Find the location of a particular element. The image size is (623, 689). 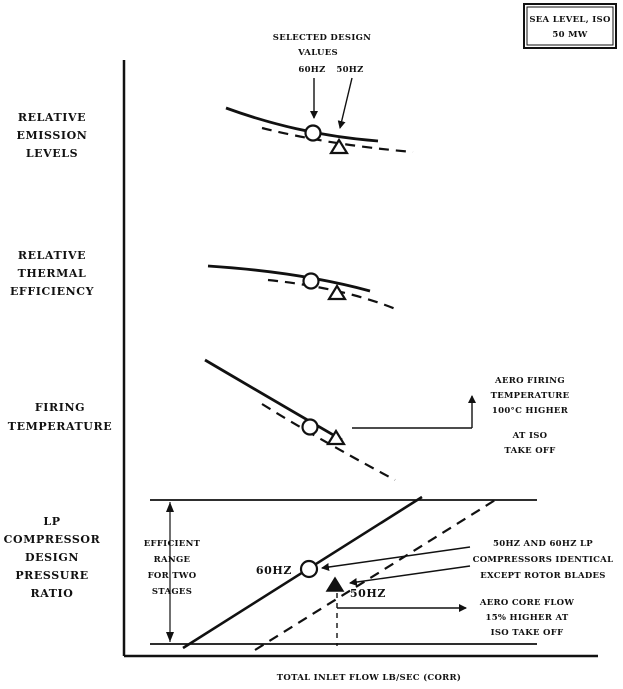

selected-50hz-label: 50HZ is located at coordinates (349, 70).